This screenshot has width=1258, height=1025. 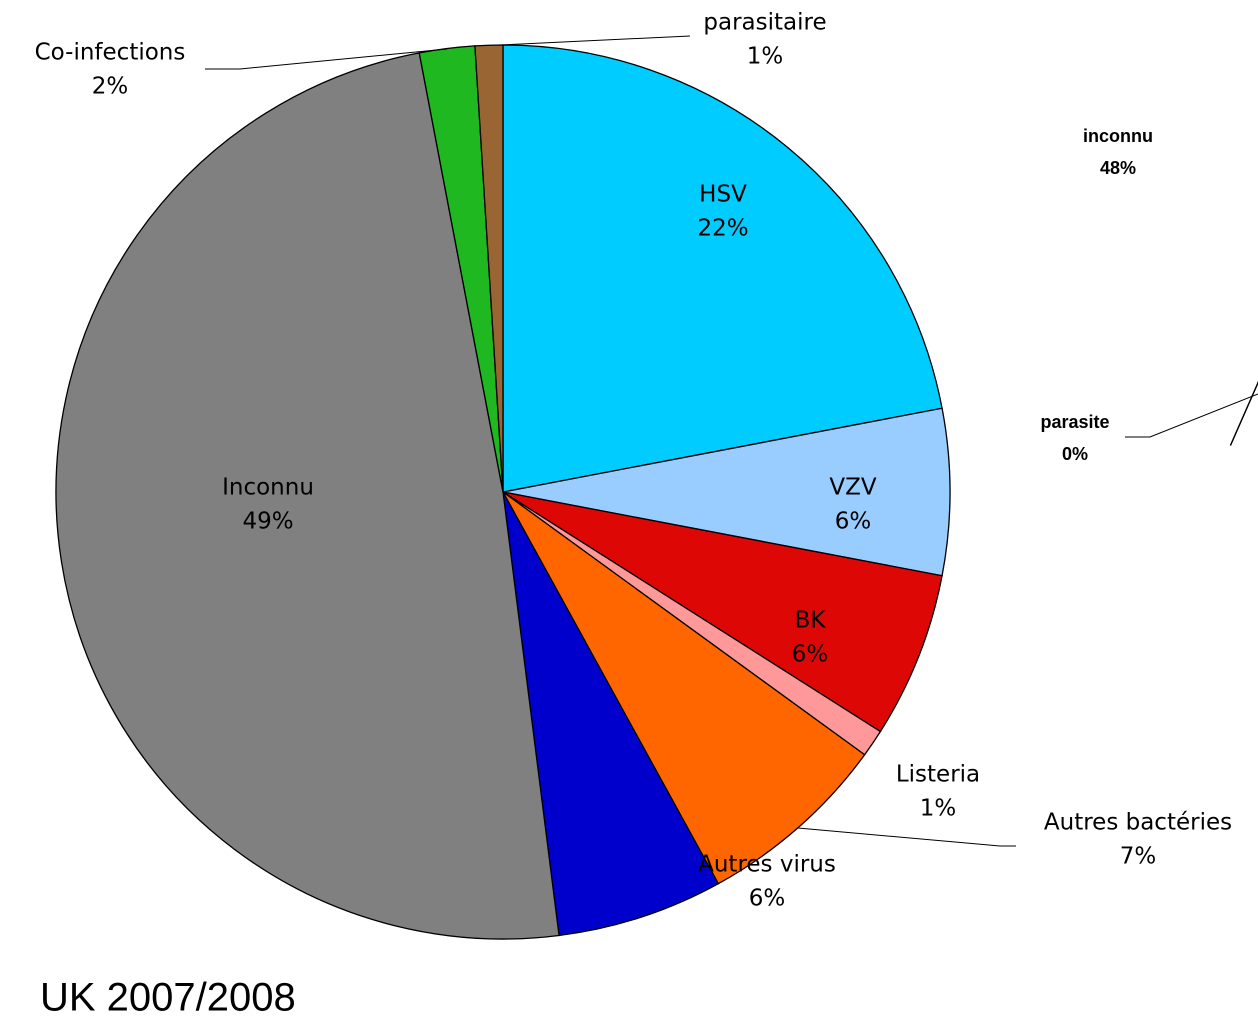 What do you see at coordinates (938, 775) in the screenshot?
I see `slice-label: Listeria` at bounding box center [938, 775].